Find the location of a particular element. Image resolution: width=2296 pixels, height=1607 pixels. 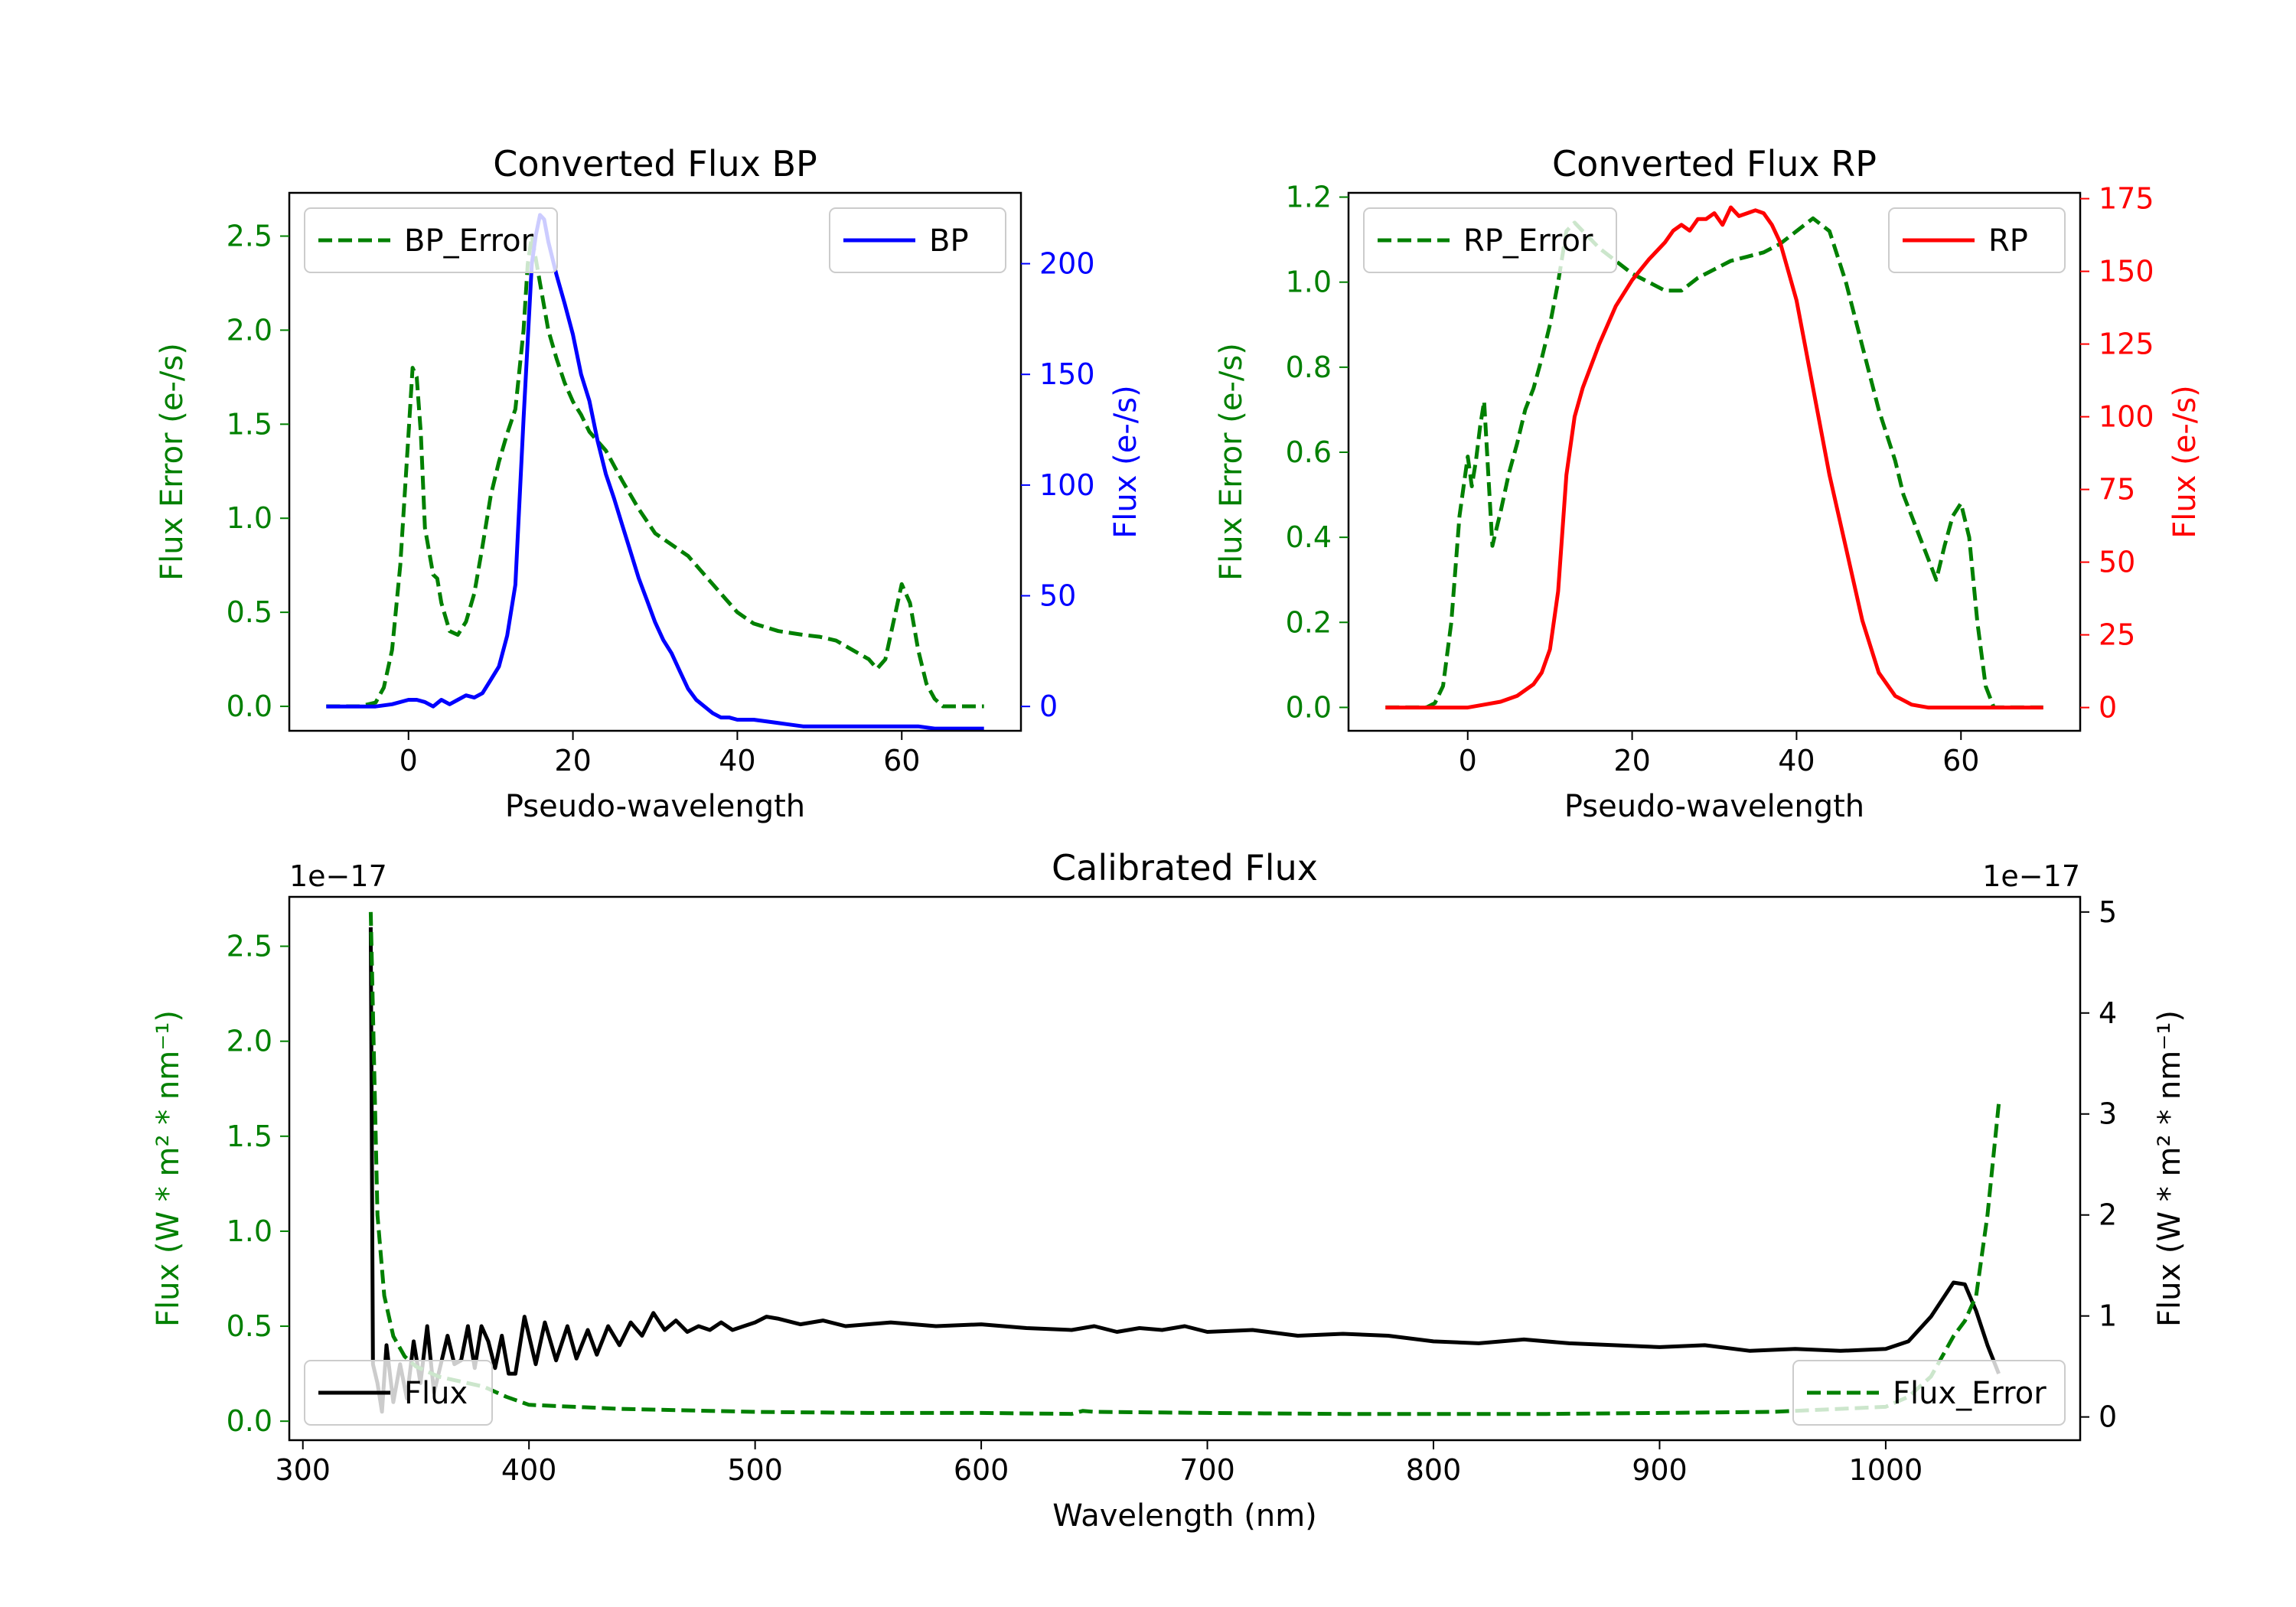

series-line-bp-error is located at coordinates (655, 472).